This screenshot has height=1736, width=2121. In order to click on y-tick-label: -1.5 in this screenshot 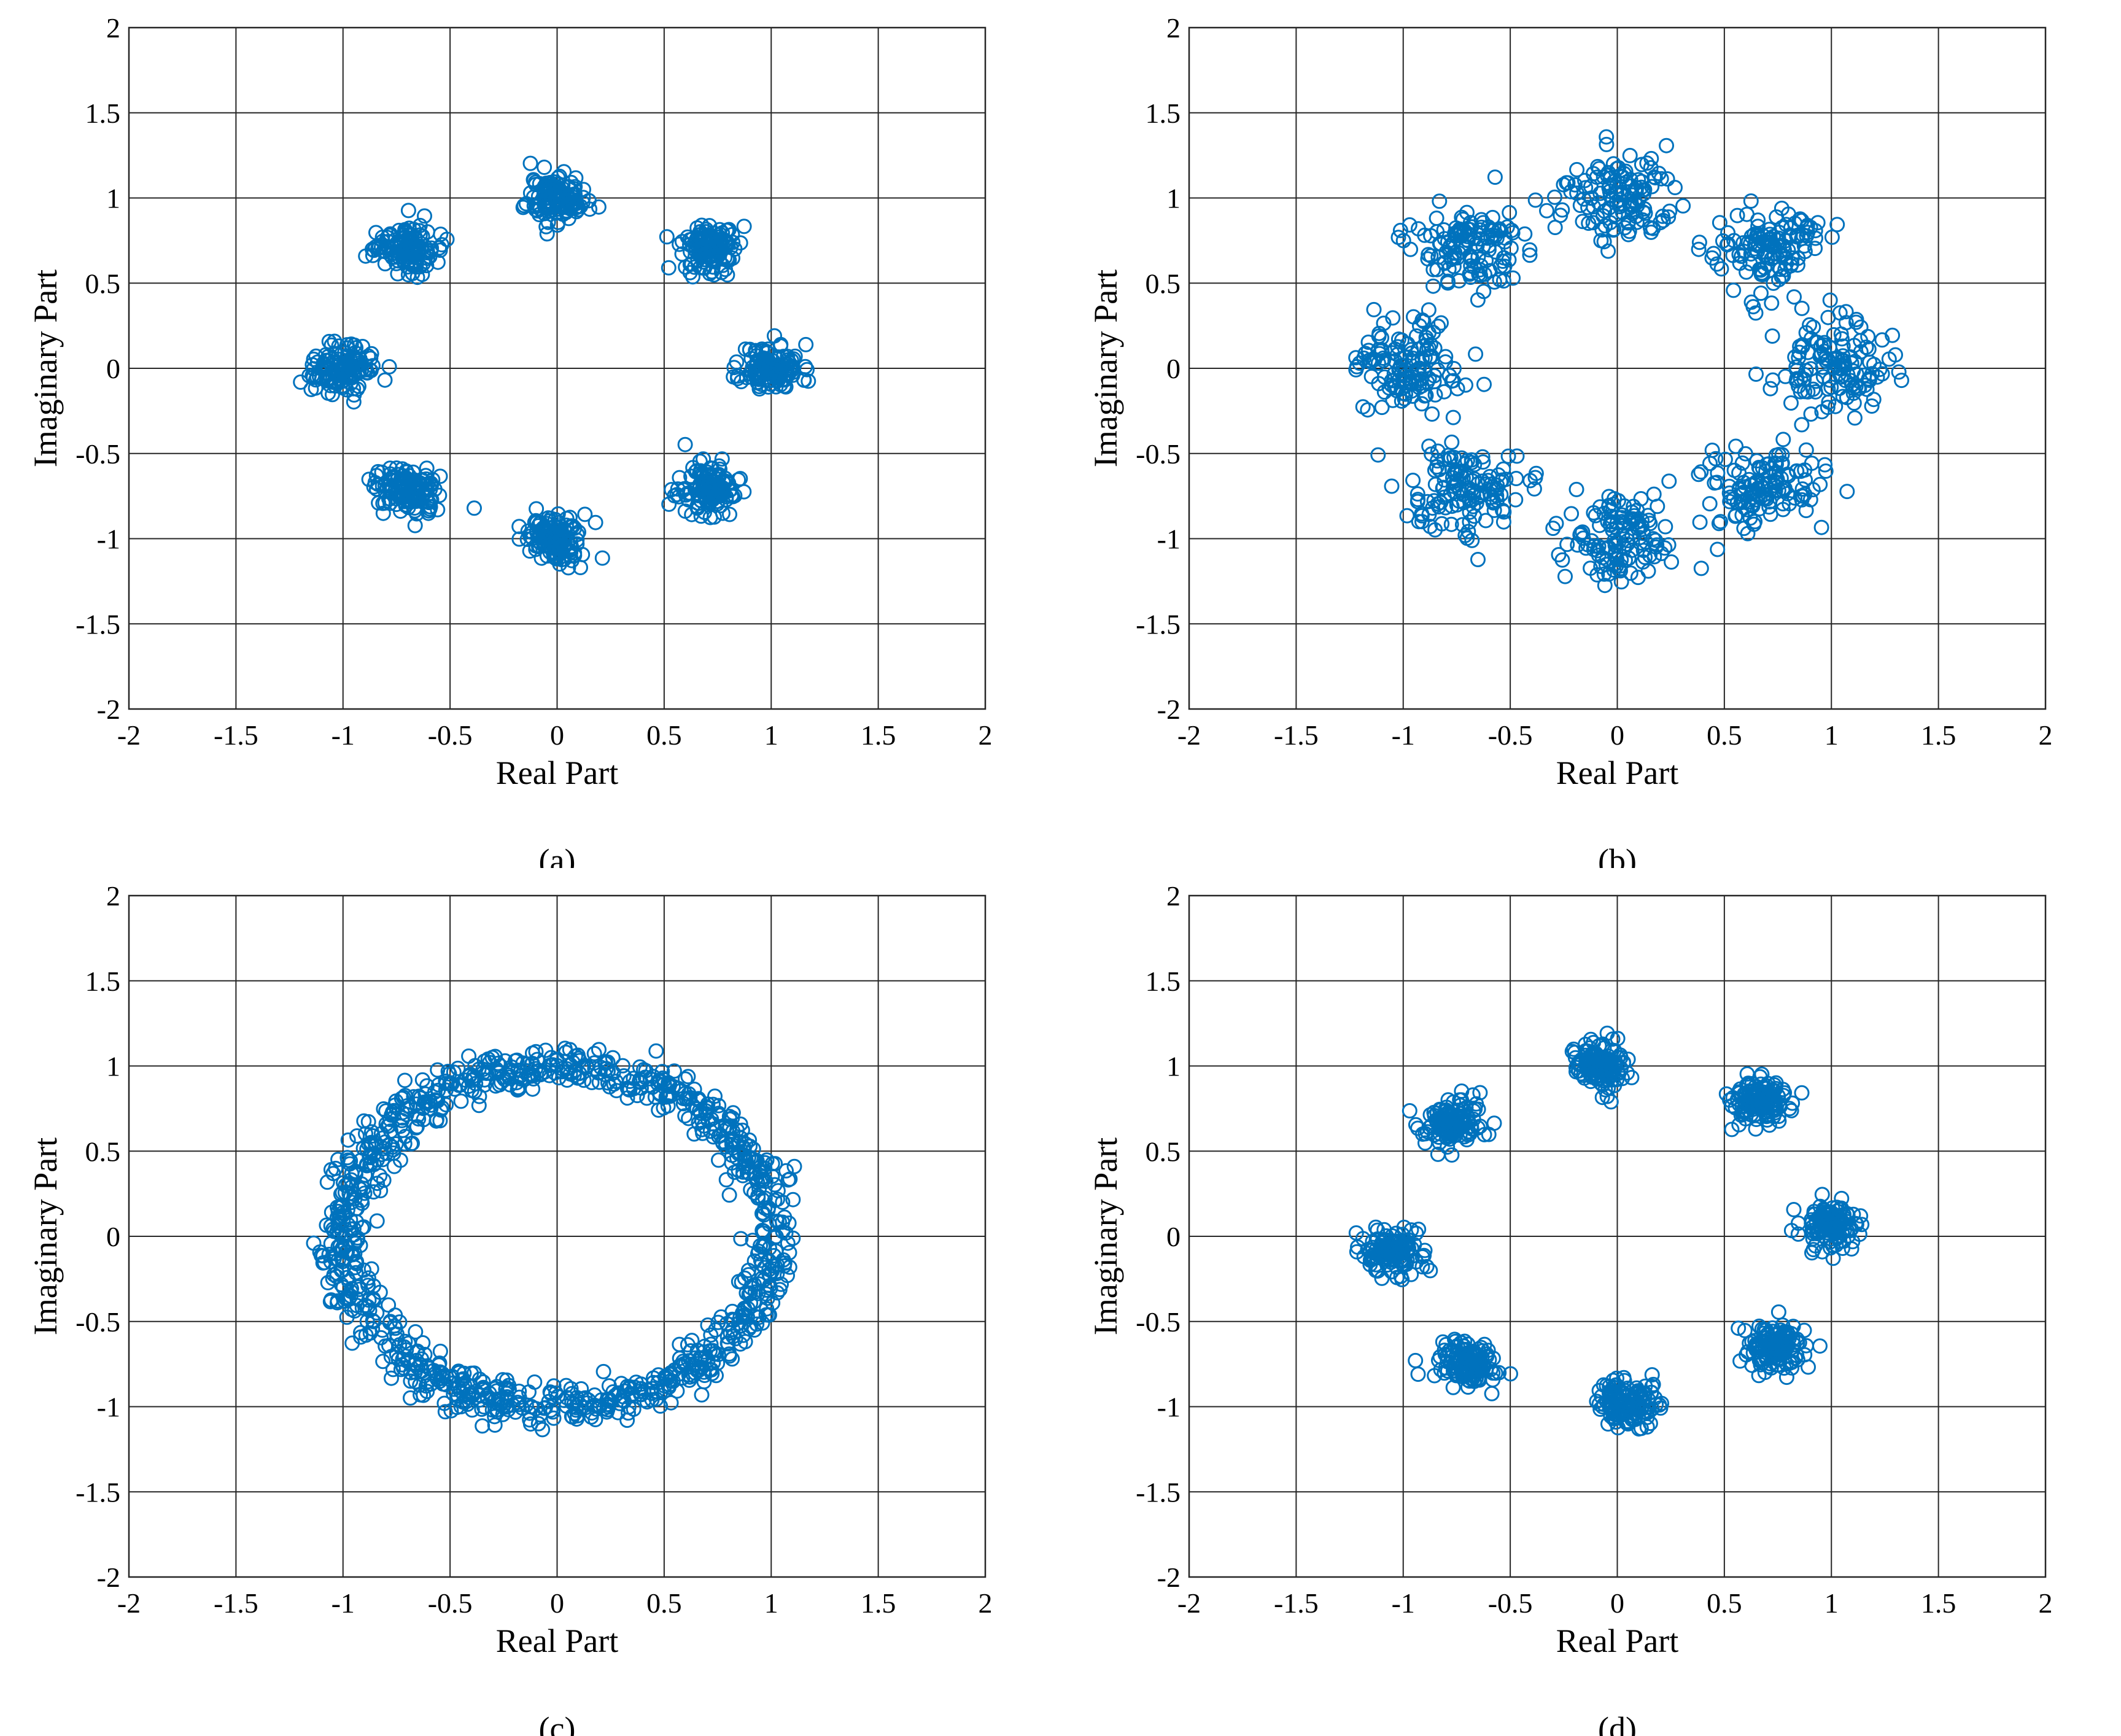, I will do `click(1158, 624)`.